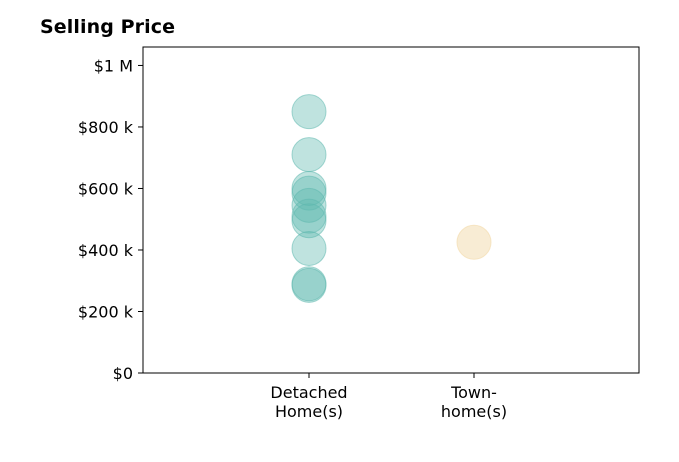 The image size is (679, 462). I want to click on y-tick-label: $1 M, so click(113, 65).